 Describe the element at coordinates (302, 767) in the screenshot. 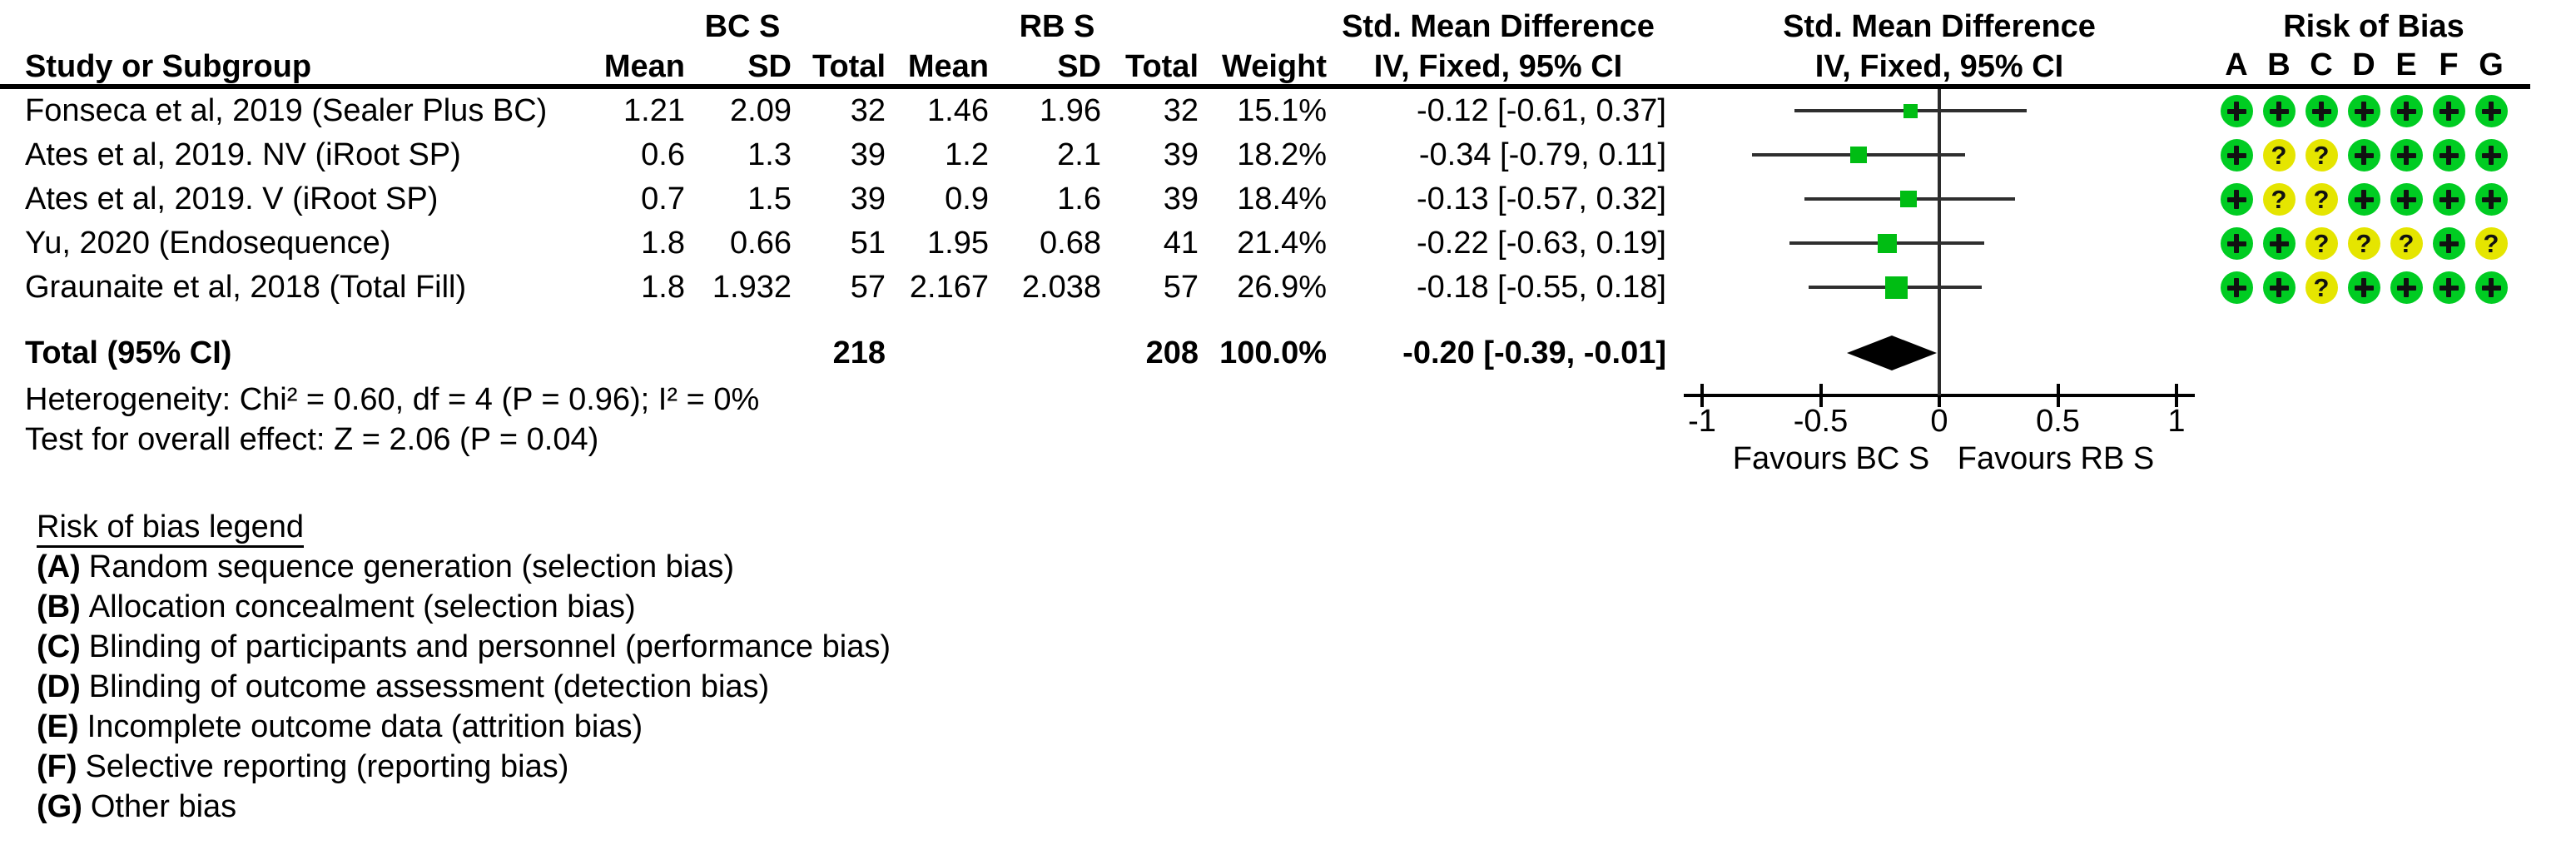

I see `rob-legend-item: (F) Selective reporting (reporting bias)` at that location.